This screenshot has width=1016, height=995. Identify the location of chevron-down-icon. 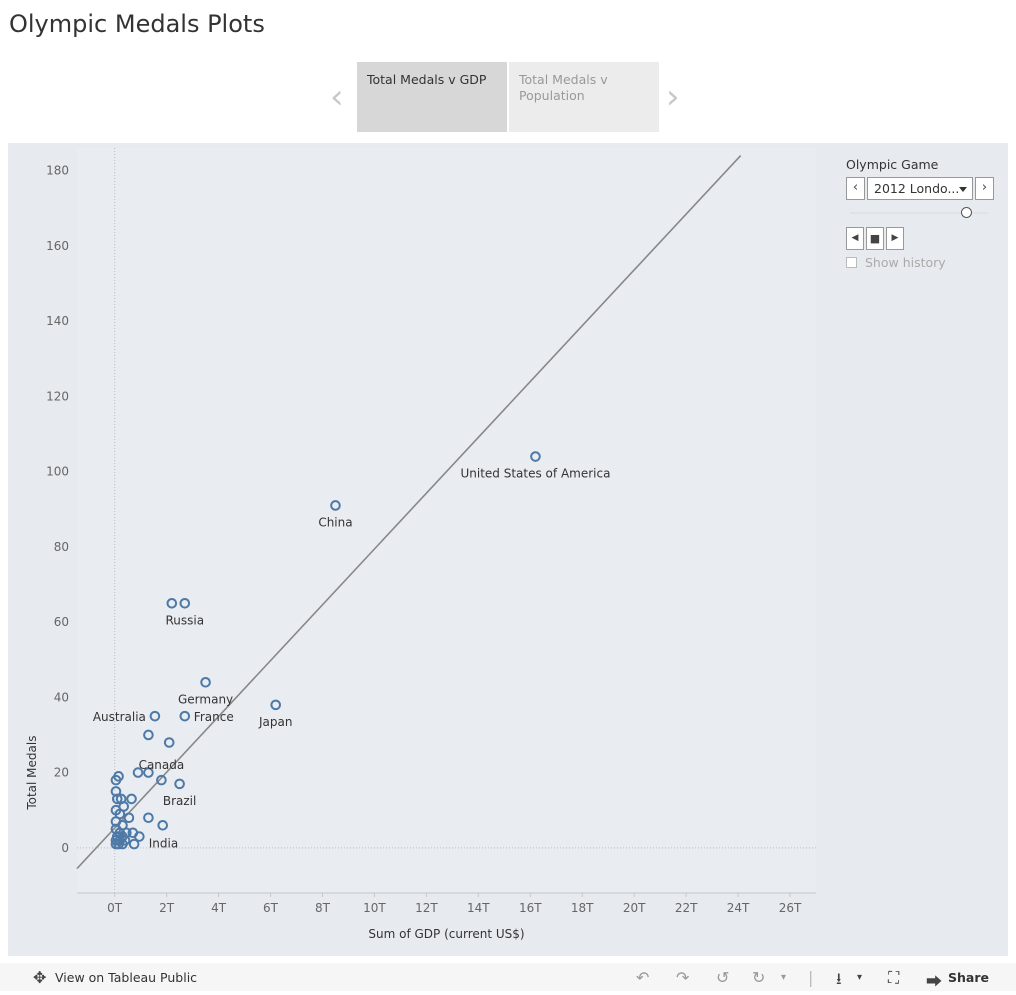
(963, 189).